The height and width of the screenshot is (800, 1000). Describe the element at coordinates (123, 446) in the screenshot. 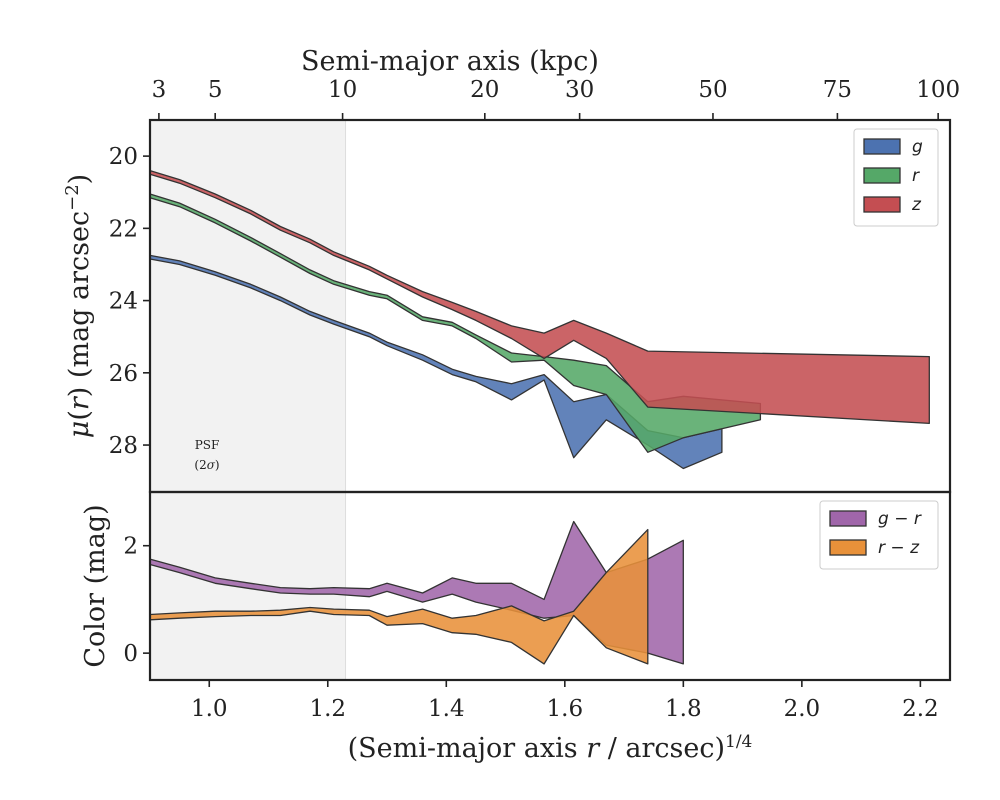

I see `ytick-label-sb: 28` at that location.